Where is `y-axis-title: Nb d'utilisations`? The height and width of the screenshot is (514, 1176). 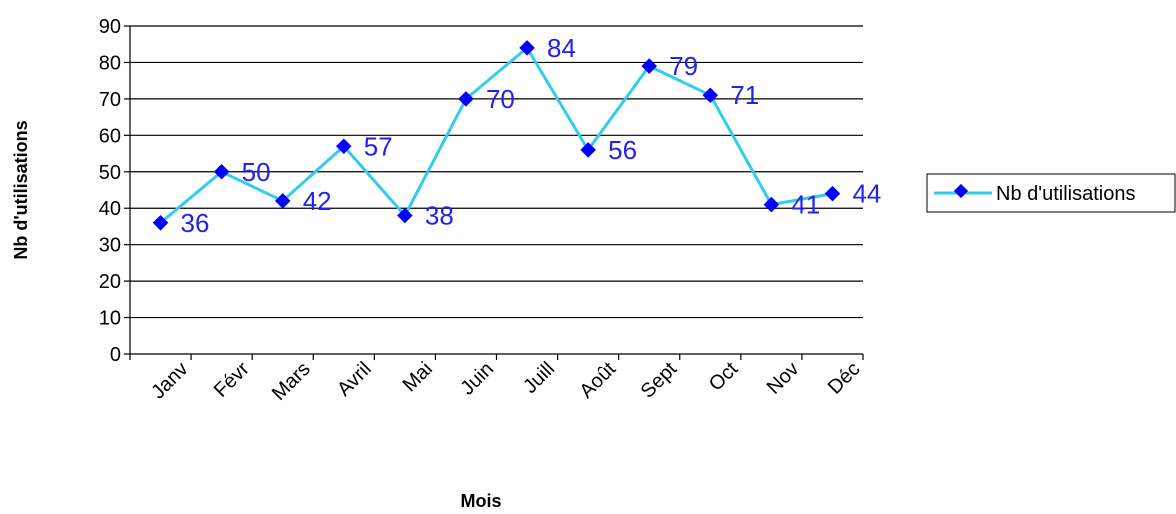
y-axis-title: Nb d'utilisations is located at coordinates (21, 189).